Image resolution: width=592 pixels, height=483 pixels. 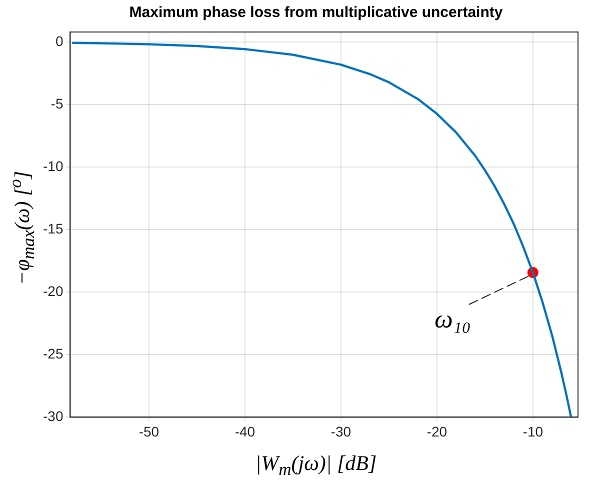 I want to click on x-tick-label: -40, so click(x=245, y=431).